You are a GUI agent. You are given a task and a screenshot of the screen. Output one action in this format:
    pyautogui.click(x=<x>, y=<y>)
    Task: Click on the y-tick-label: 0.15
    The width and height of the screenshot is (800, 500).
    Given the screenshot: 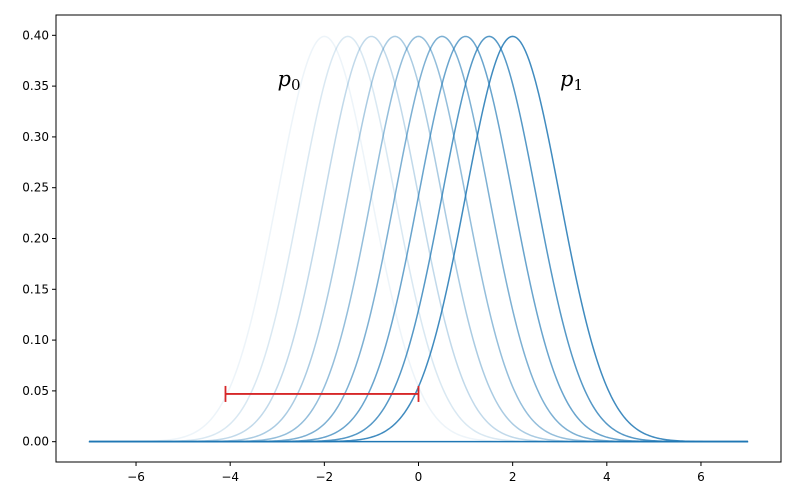 What is the action you would take?
    pyautogui.click(x=35, y=289)
    